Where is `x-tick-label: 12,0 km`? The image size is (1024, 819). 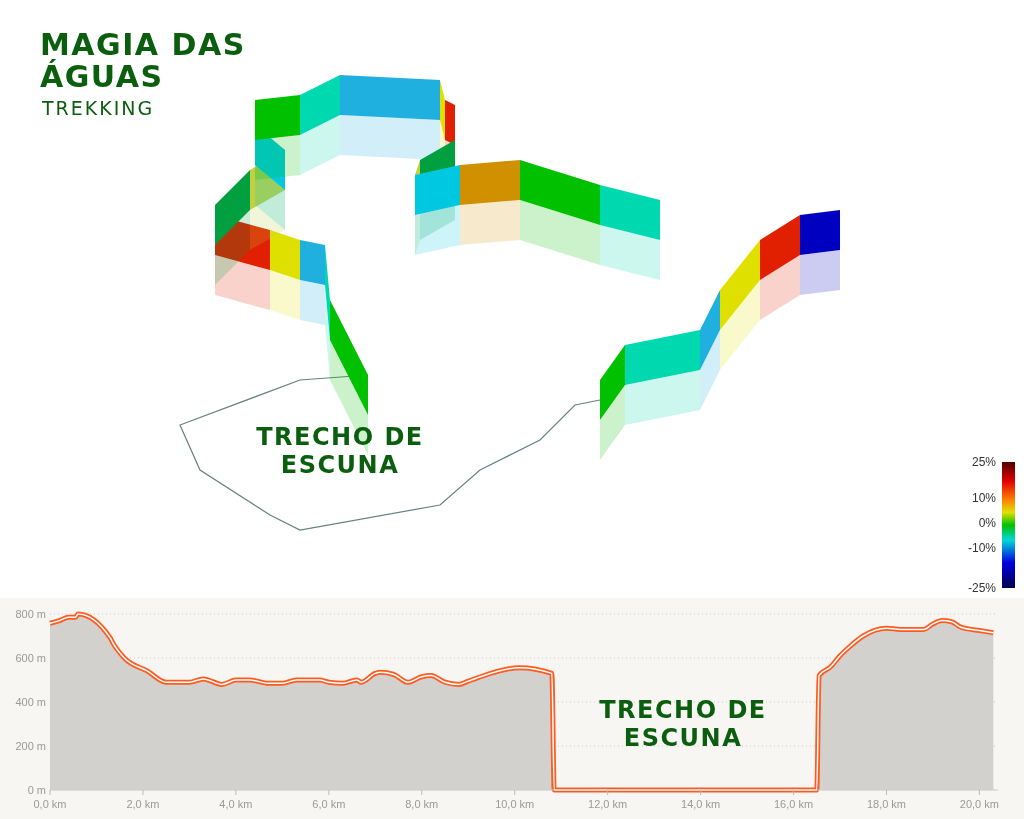
x-tick-label: 12,0 km is located at coordinates (608, 804).